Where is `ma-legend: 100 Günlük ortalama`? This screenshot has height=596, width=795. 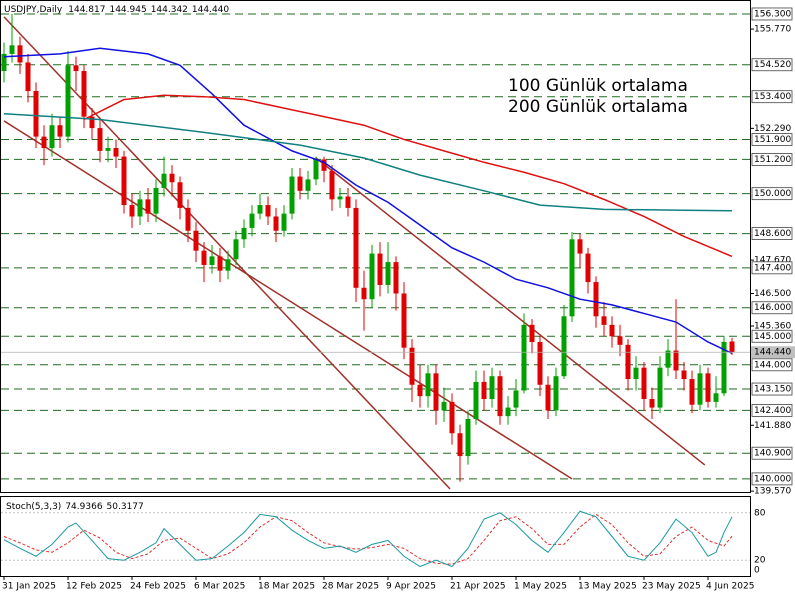
ma-legend: 100 Günlük ortalama is located at coordinates (598, 86).